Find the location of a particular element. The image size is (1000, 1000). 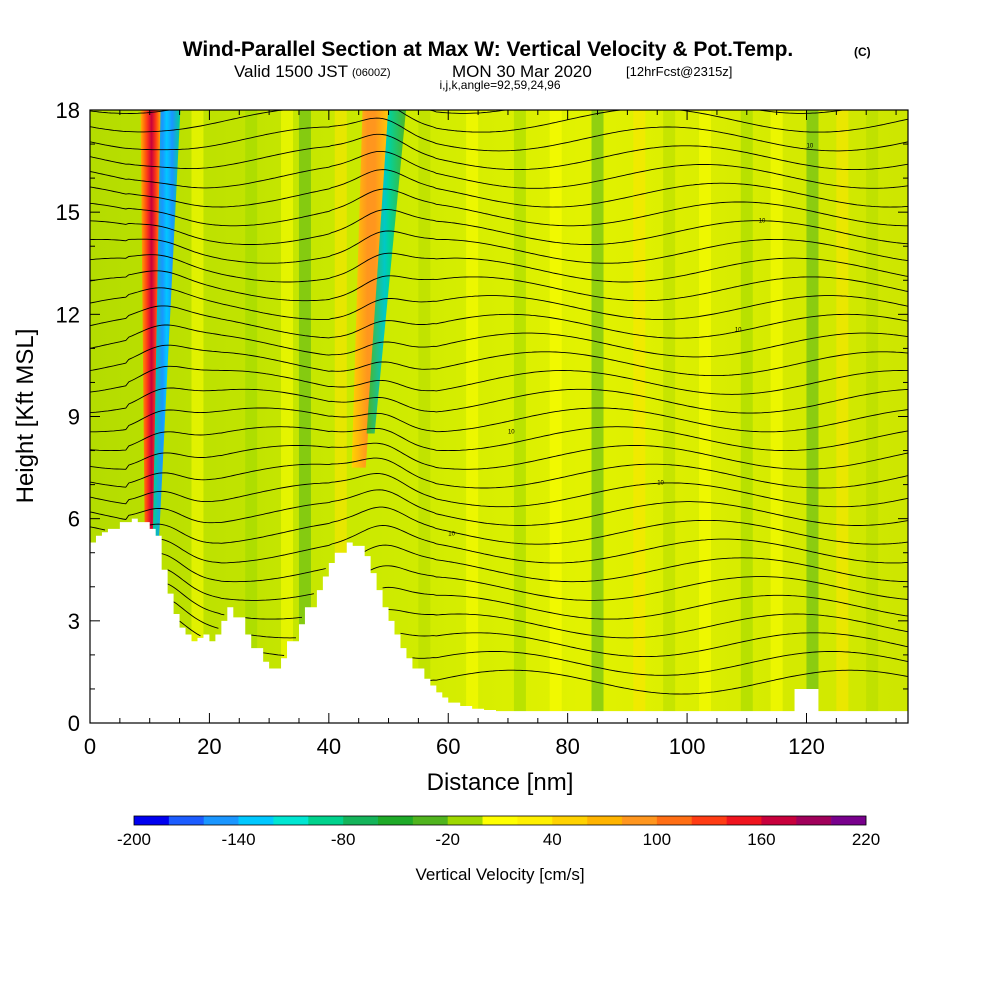

x-tick-label: 20 is located at coordinates (209, 746).